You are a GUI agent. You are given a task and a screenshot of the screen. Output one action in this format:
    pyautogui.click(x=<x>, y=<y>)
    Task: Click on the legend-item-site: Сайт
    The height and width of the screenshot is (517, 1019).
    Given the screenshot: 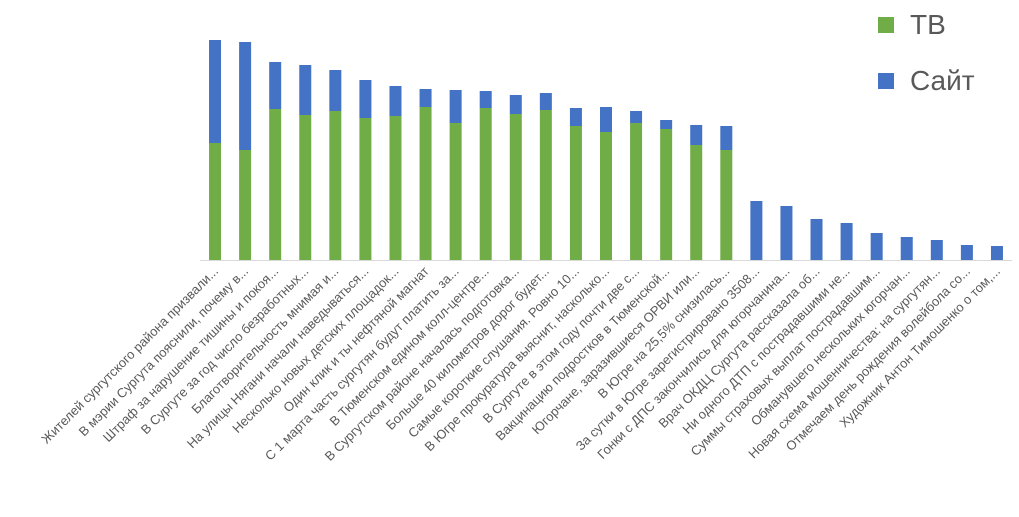 What is the action you would take?
    pyautogui.click(x=945, y=81)
    